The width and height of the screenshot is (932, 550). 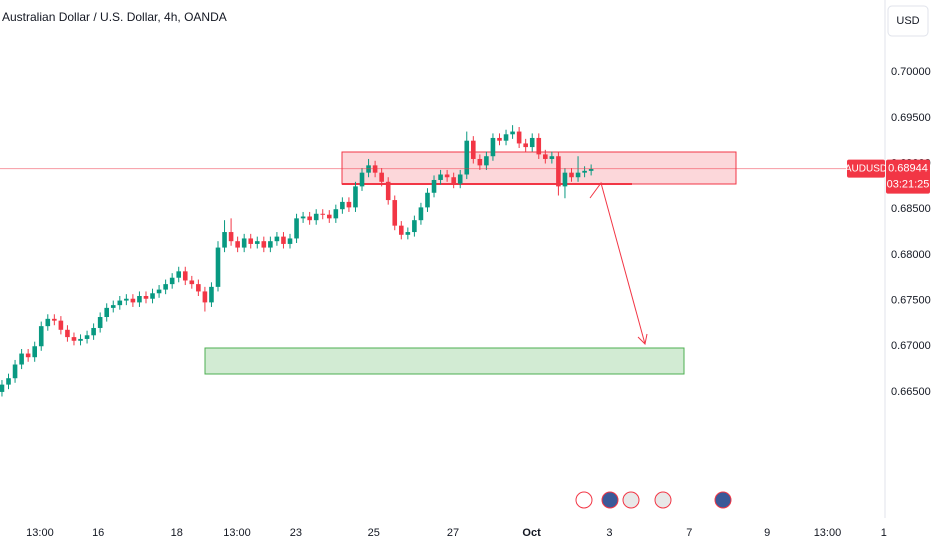 I want to click on x-tick-label: 23, so click(x=296, y=533).